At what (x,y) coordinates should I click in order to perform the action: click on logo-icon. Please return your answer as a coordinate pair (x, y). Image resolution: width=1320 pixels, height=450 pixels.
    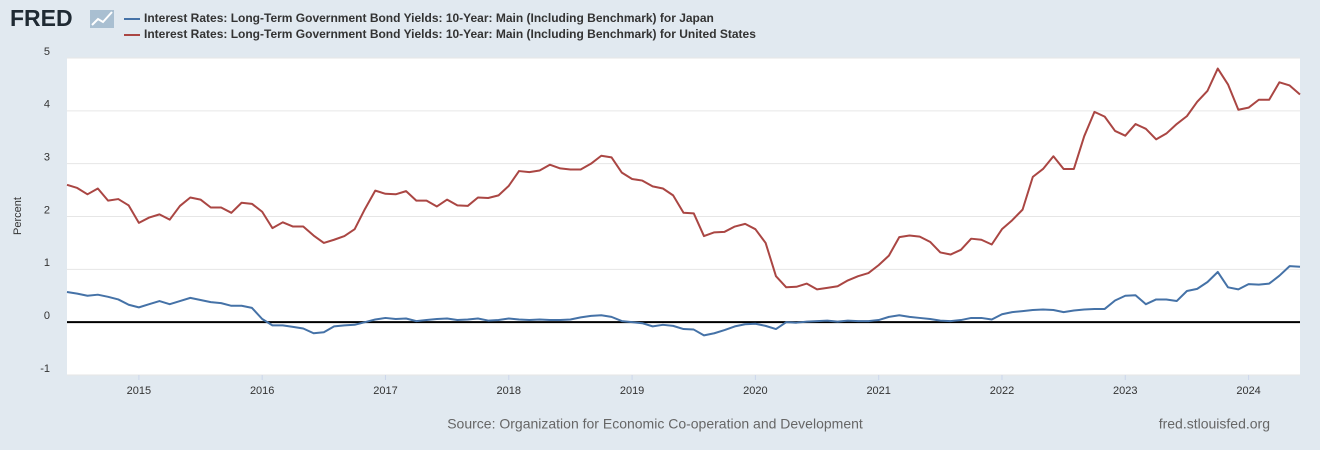
    Looking at the image, I should click on (102, 19).